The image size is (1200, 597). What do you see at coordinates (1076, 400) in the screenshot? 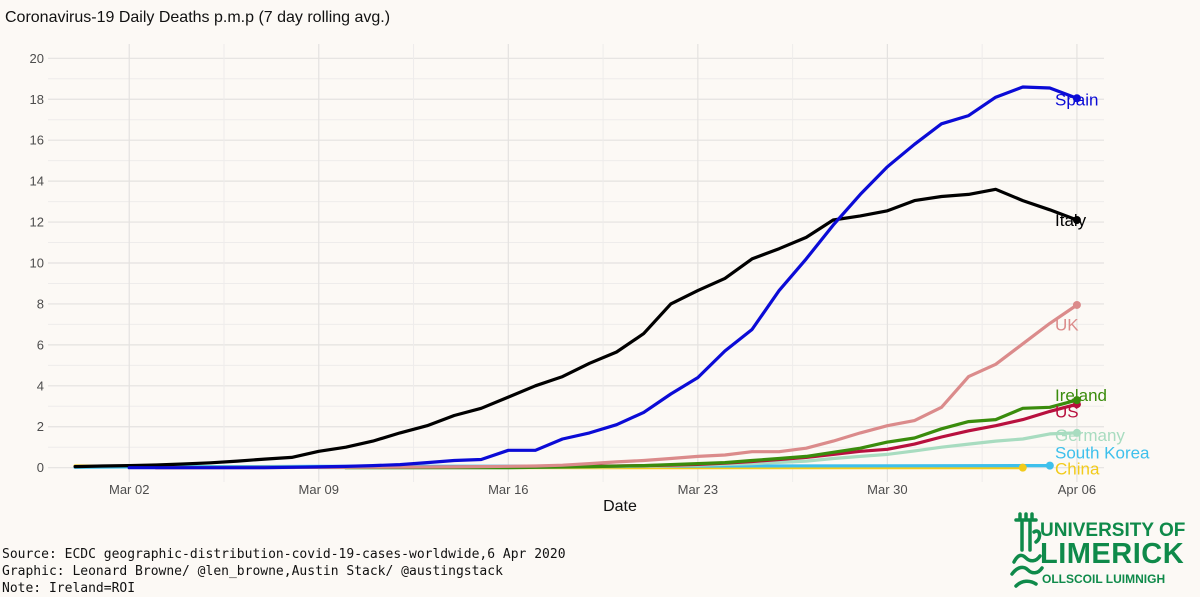
I see `series-endpoint-ireland` at bounding box center [1076, 400].